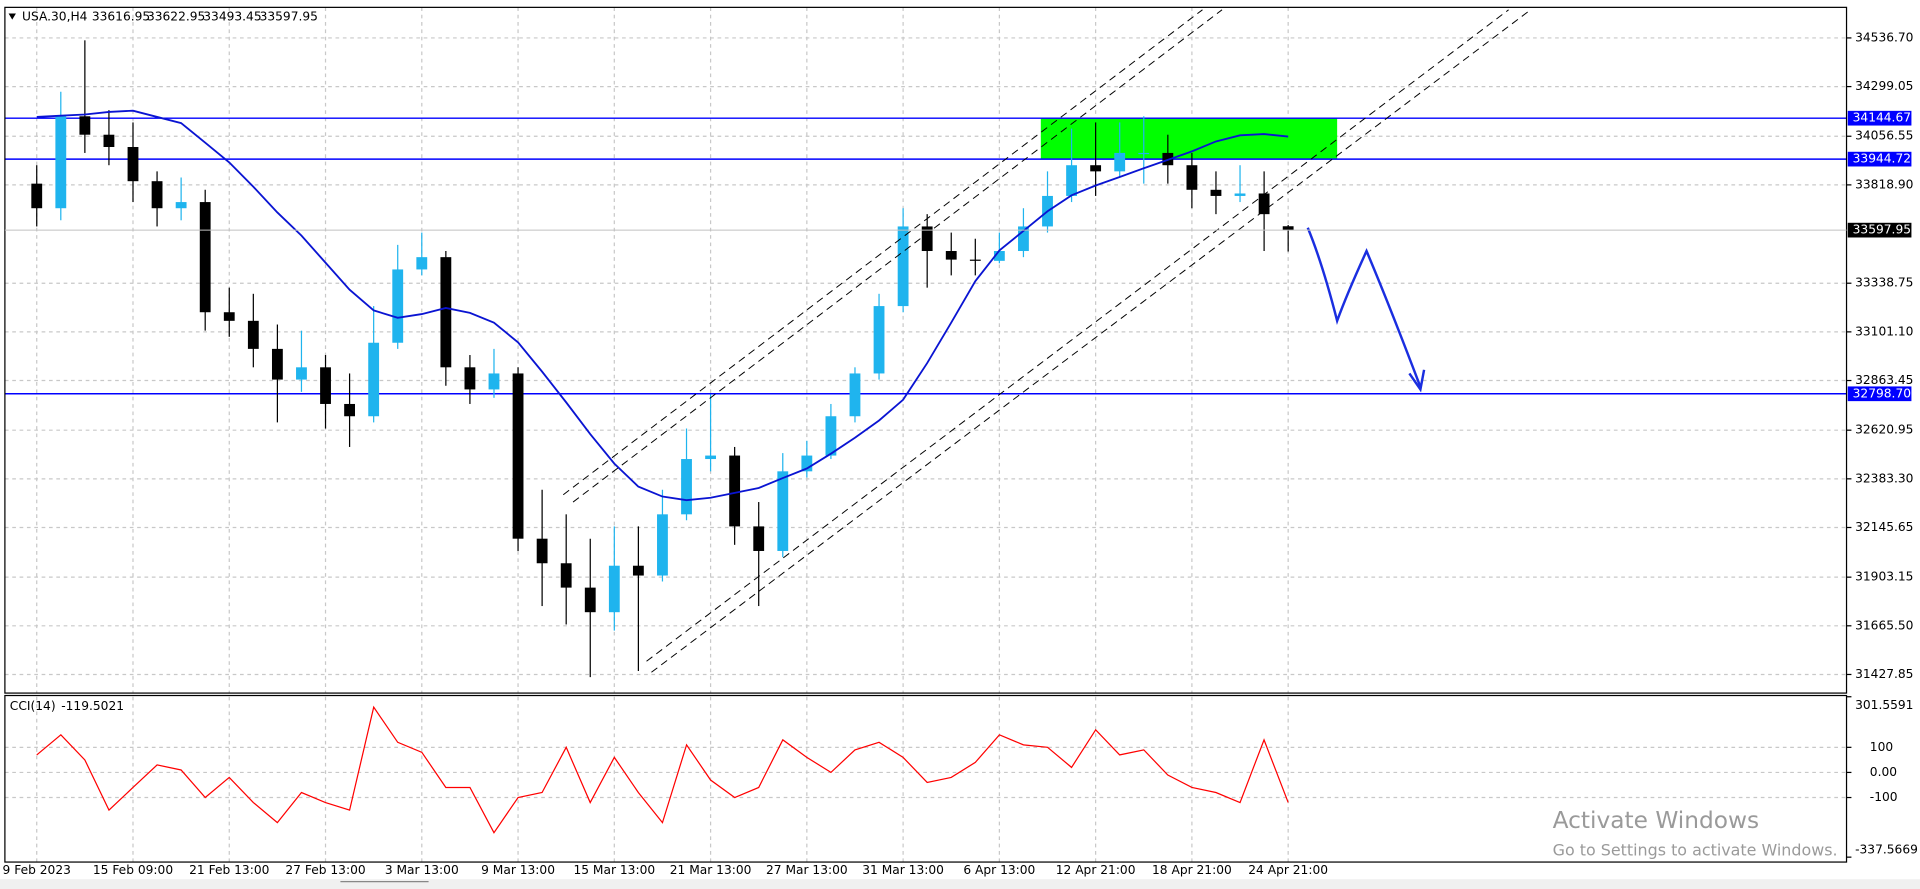 The width and height of the screenshot is (1920, 889). I want to click on last-low: 33493.45, so click(232, 17).